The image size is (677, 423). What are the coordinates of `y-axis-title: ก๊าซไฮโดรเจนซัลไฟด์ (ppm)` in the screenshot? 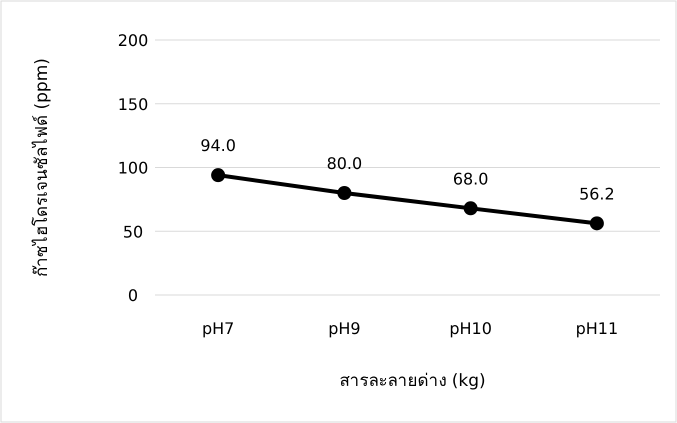 It's located at (41, 167).